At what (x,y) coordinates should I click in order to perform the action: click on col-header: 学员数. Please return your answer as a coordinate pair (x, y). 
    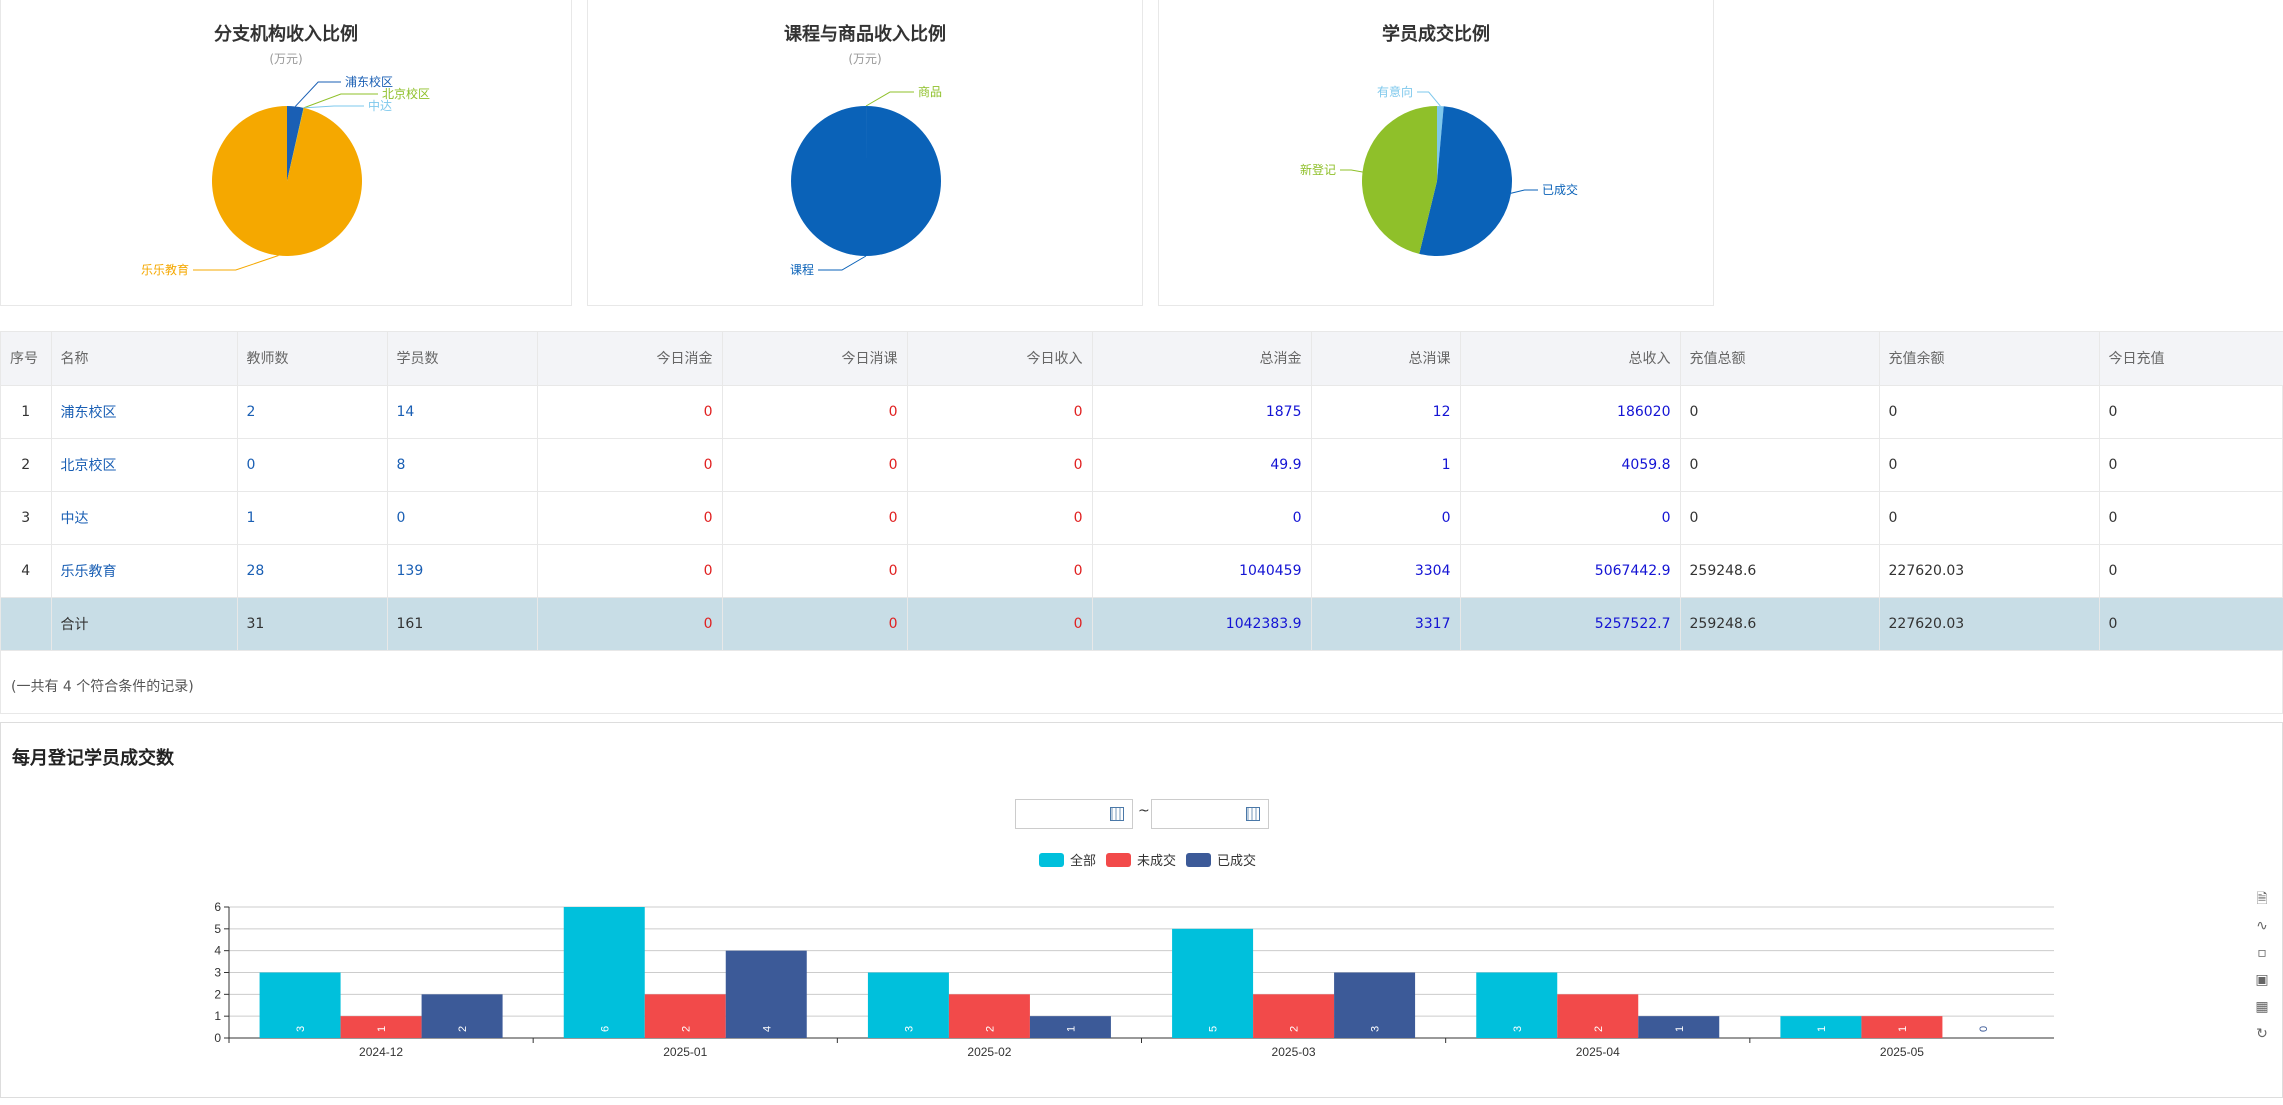
    Looking at the image, I should click on (462, 359).